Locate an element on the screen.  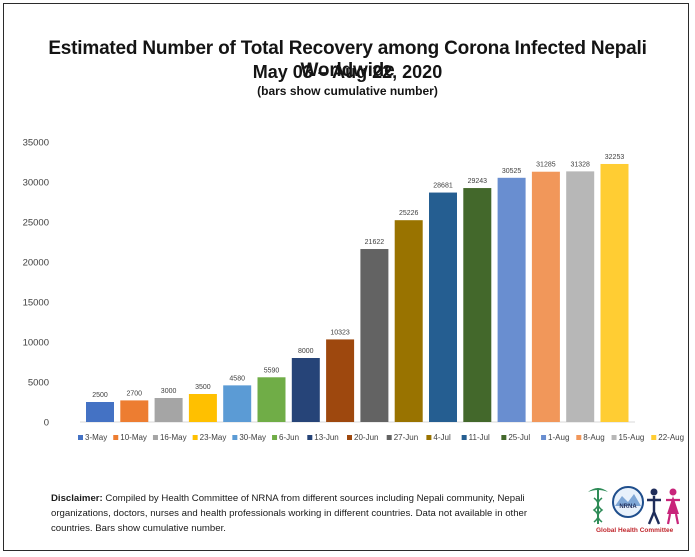
legend-item: 25-Jul is located at coordinates (519, 437).